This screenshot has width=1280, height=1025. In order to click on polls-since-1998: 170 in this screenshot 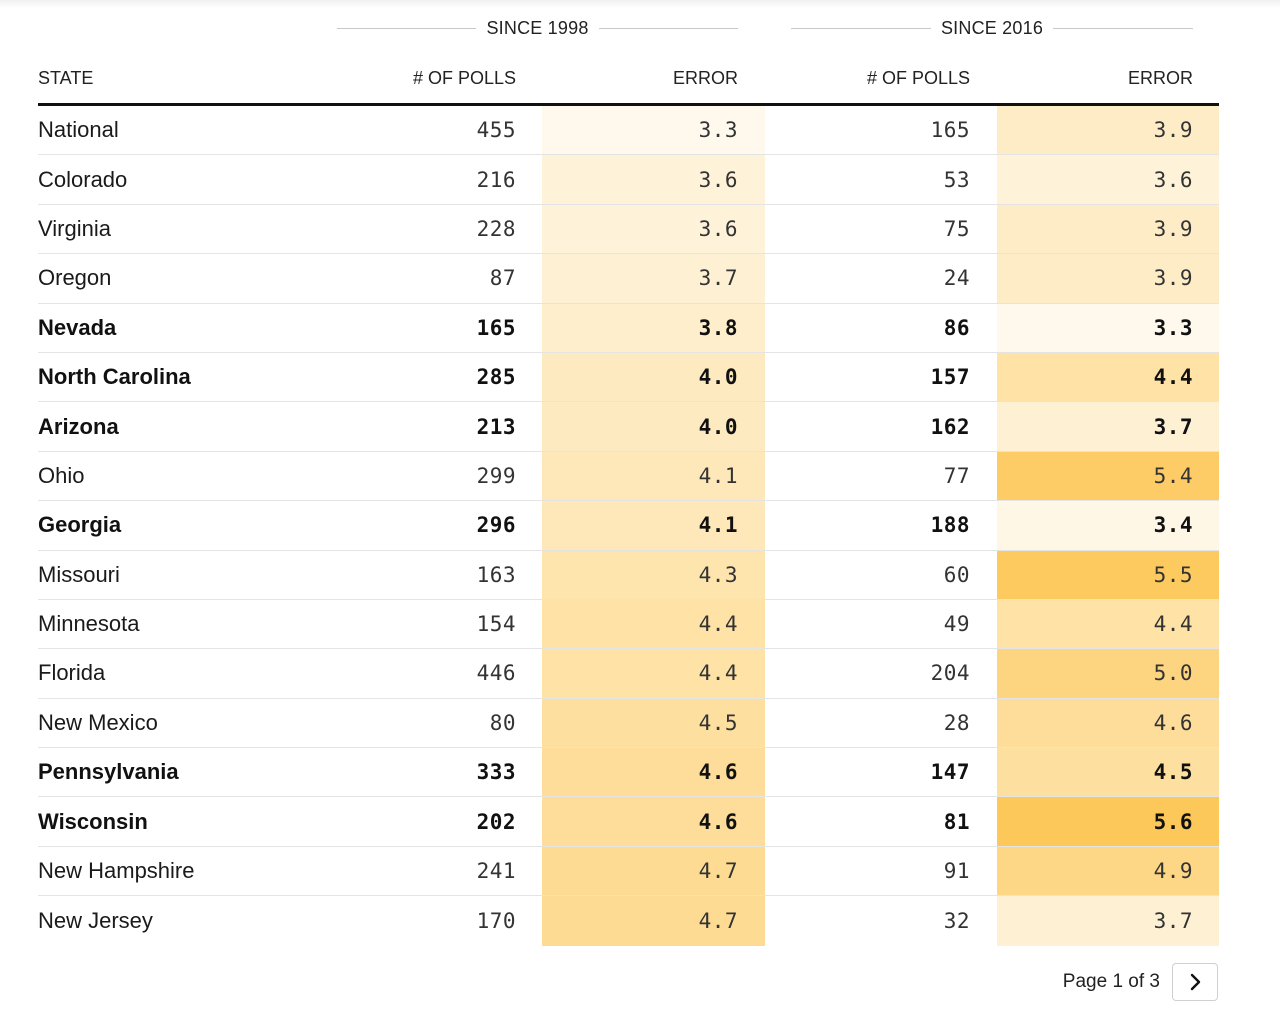, I will do `click(496, 920)`.